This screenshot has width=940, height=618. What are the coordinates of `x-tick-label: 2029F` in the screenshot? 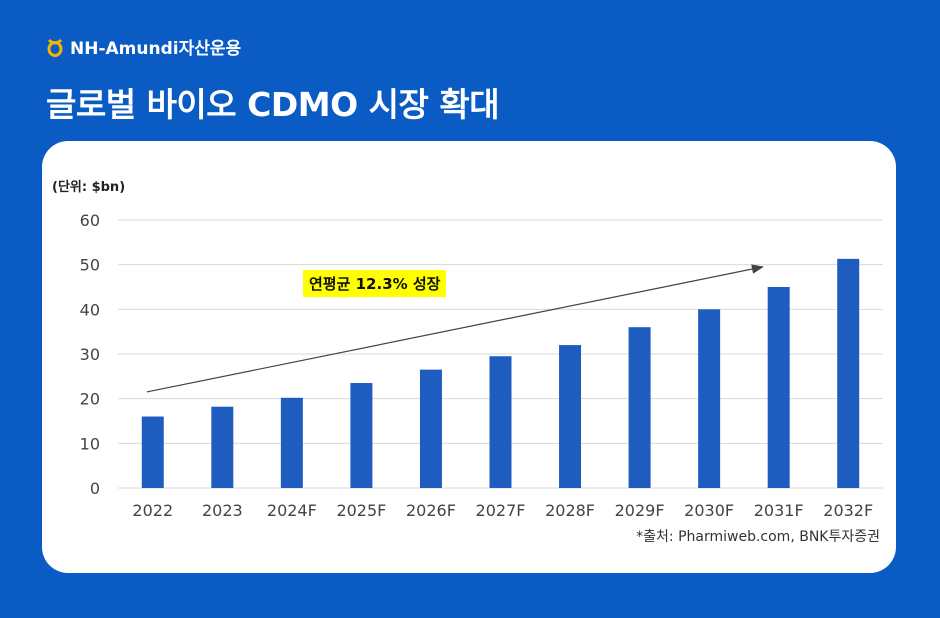 It's located at (640, 510).